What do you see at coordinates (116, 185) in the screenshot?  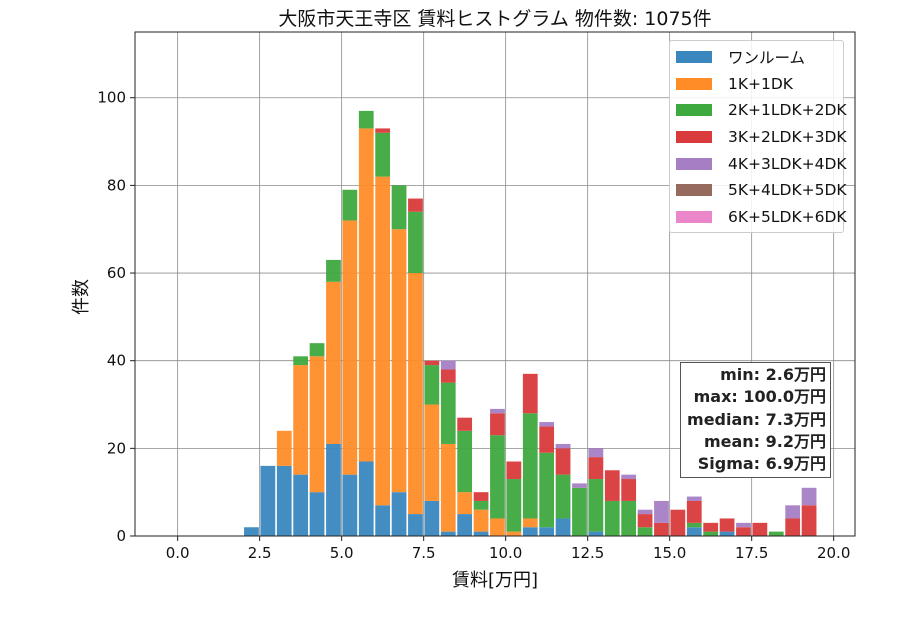 I see `y-tick-label: 80` at bounding box center [116, 185].